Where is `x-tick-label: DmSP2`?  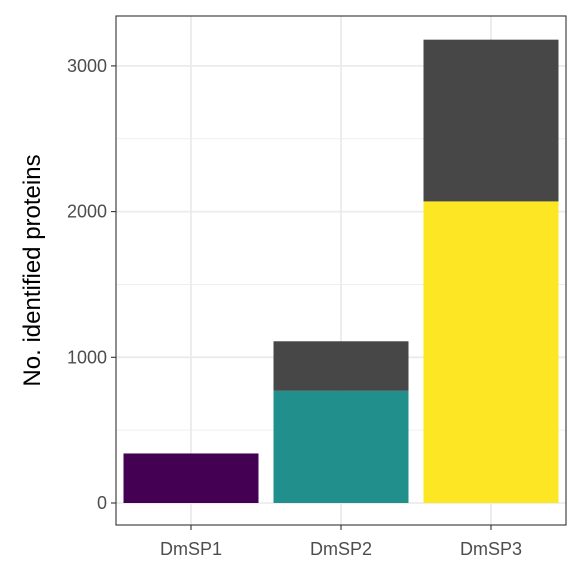 x-tick-label: DmSP2 is located at coordinates (341, 549).